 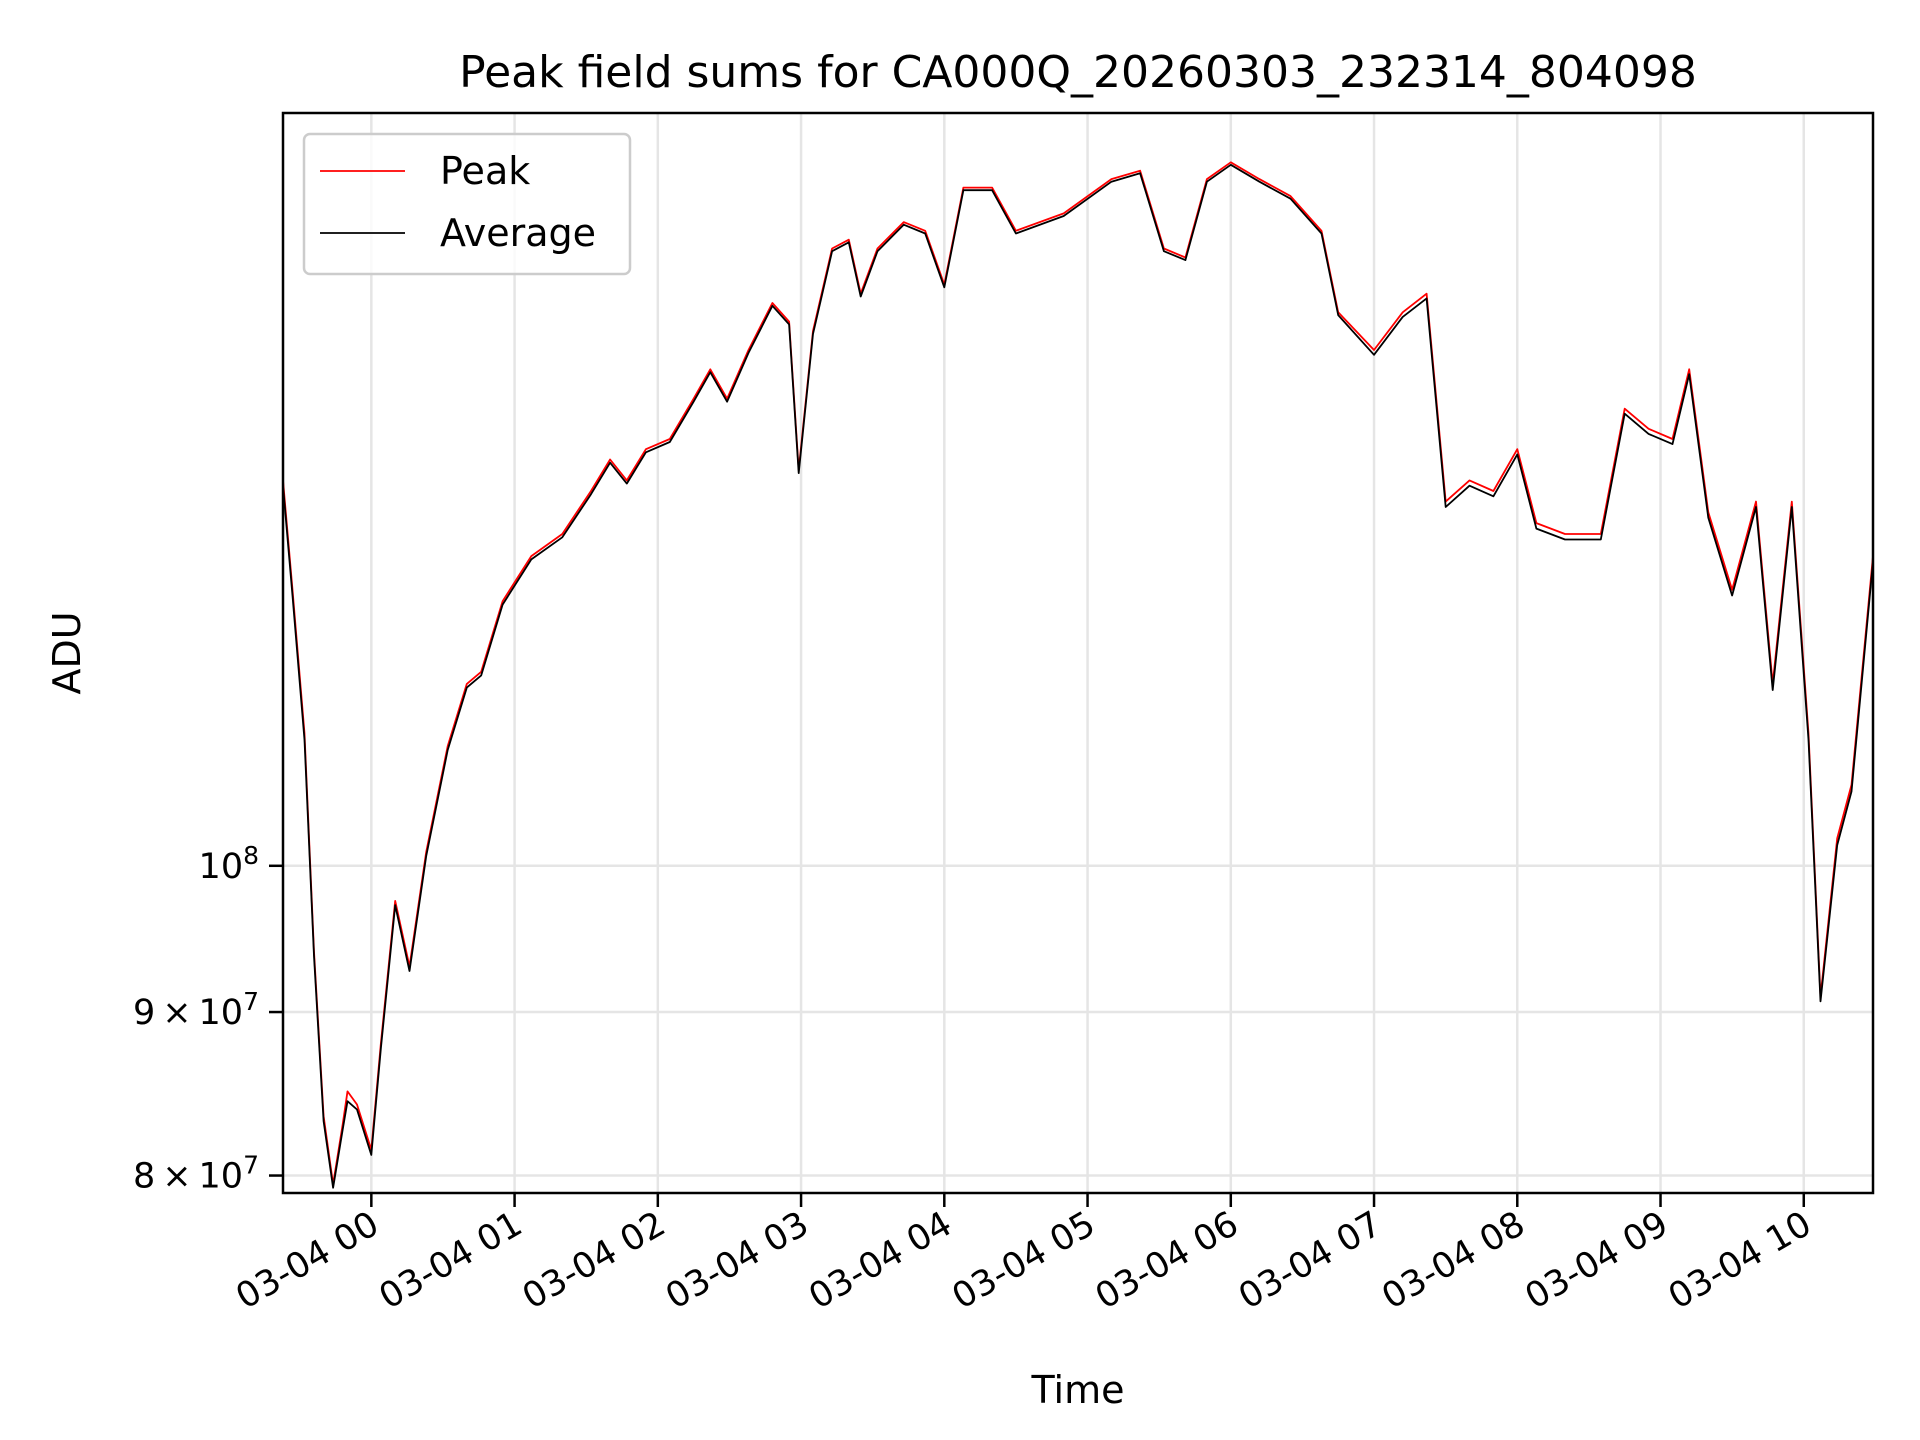 I want to click on legend-box, so click(x=467, y=204).